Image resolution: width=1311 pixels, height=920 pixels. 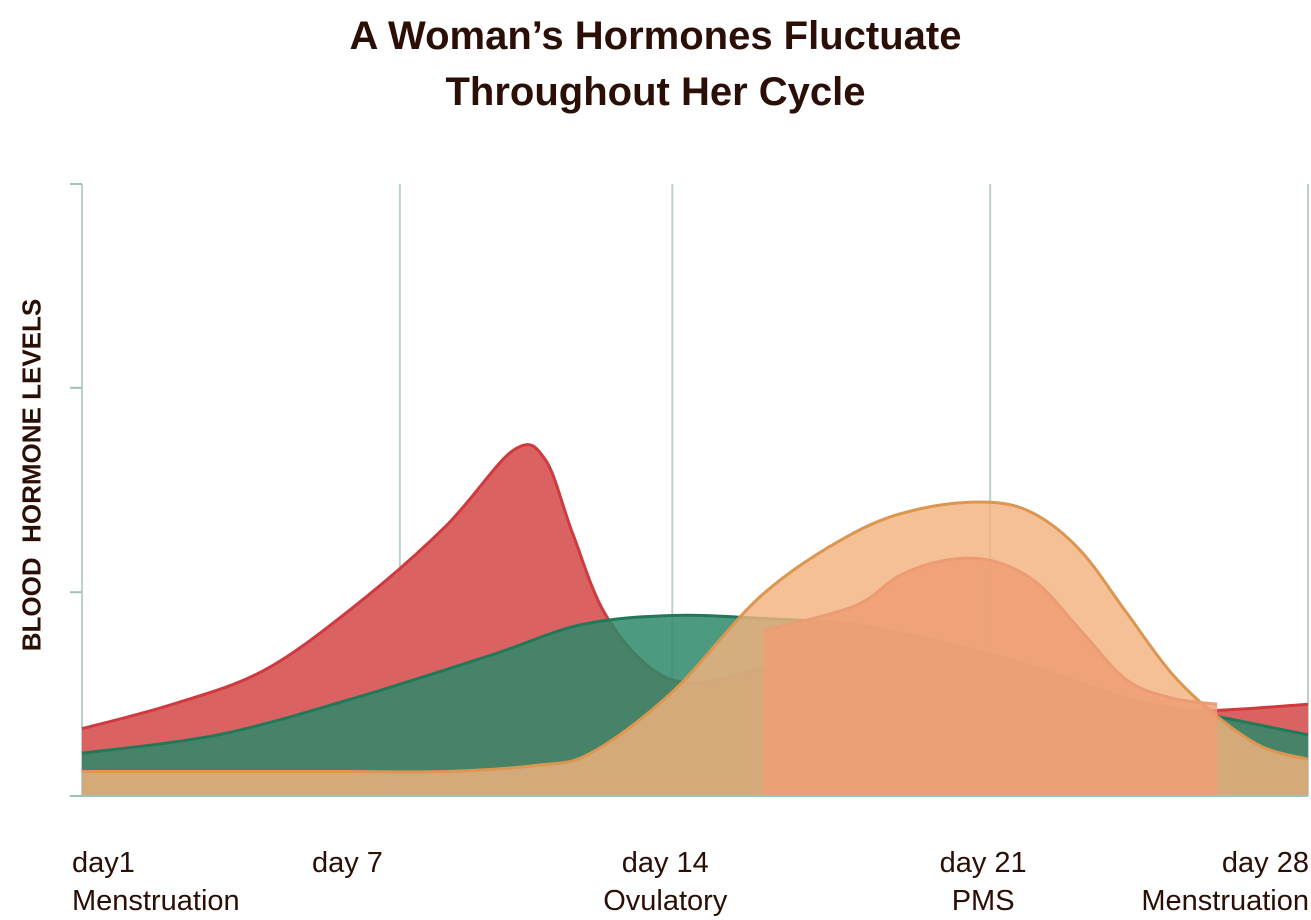 I want to click on x-tick-label-1-line-0: day 7, so click(x=347, y=863).